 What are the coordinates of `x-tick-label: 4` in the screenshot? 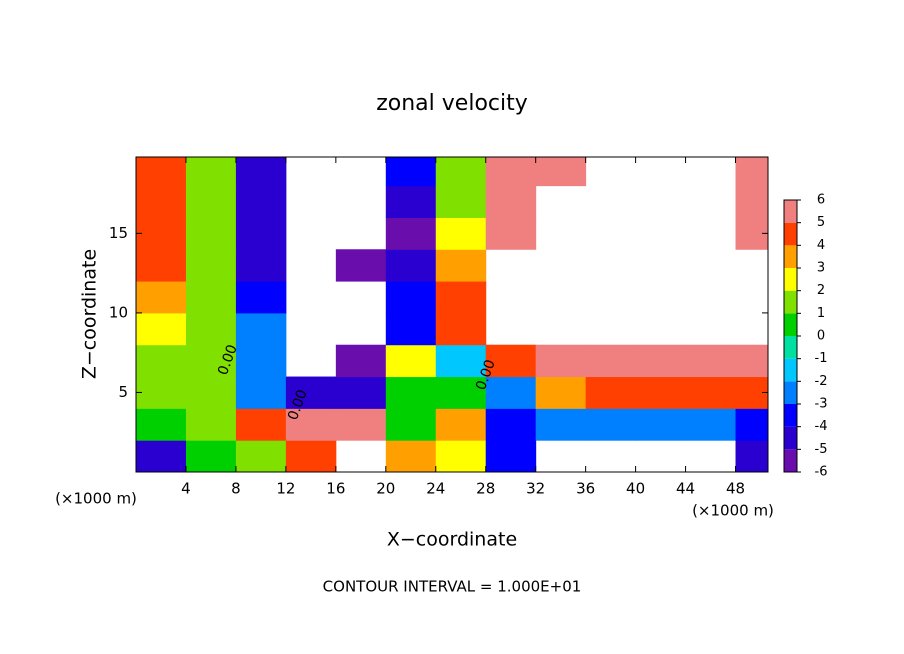 It's located at (186, 489).